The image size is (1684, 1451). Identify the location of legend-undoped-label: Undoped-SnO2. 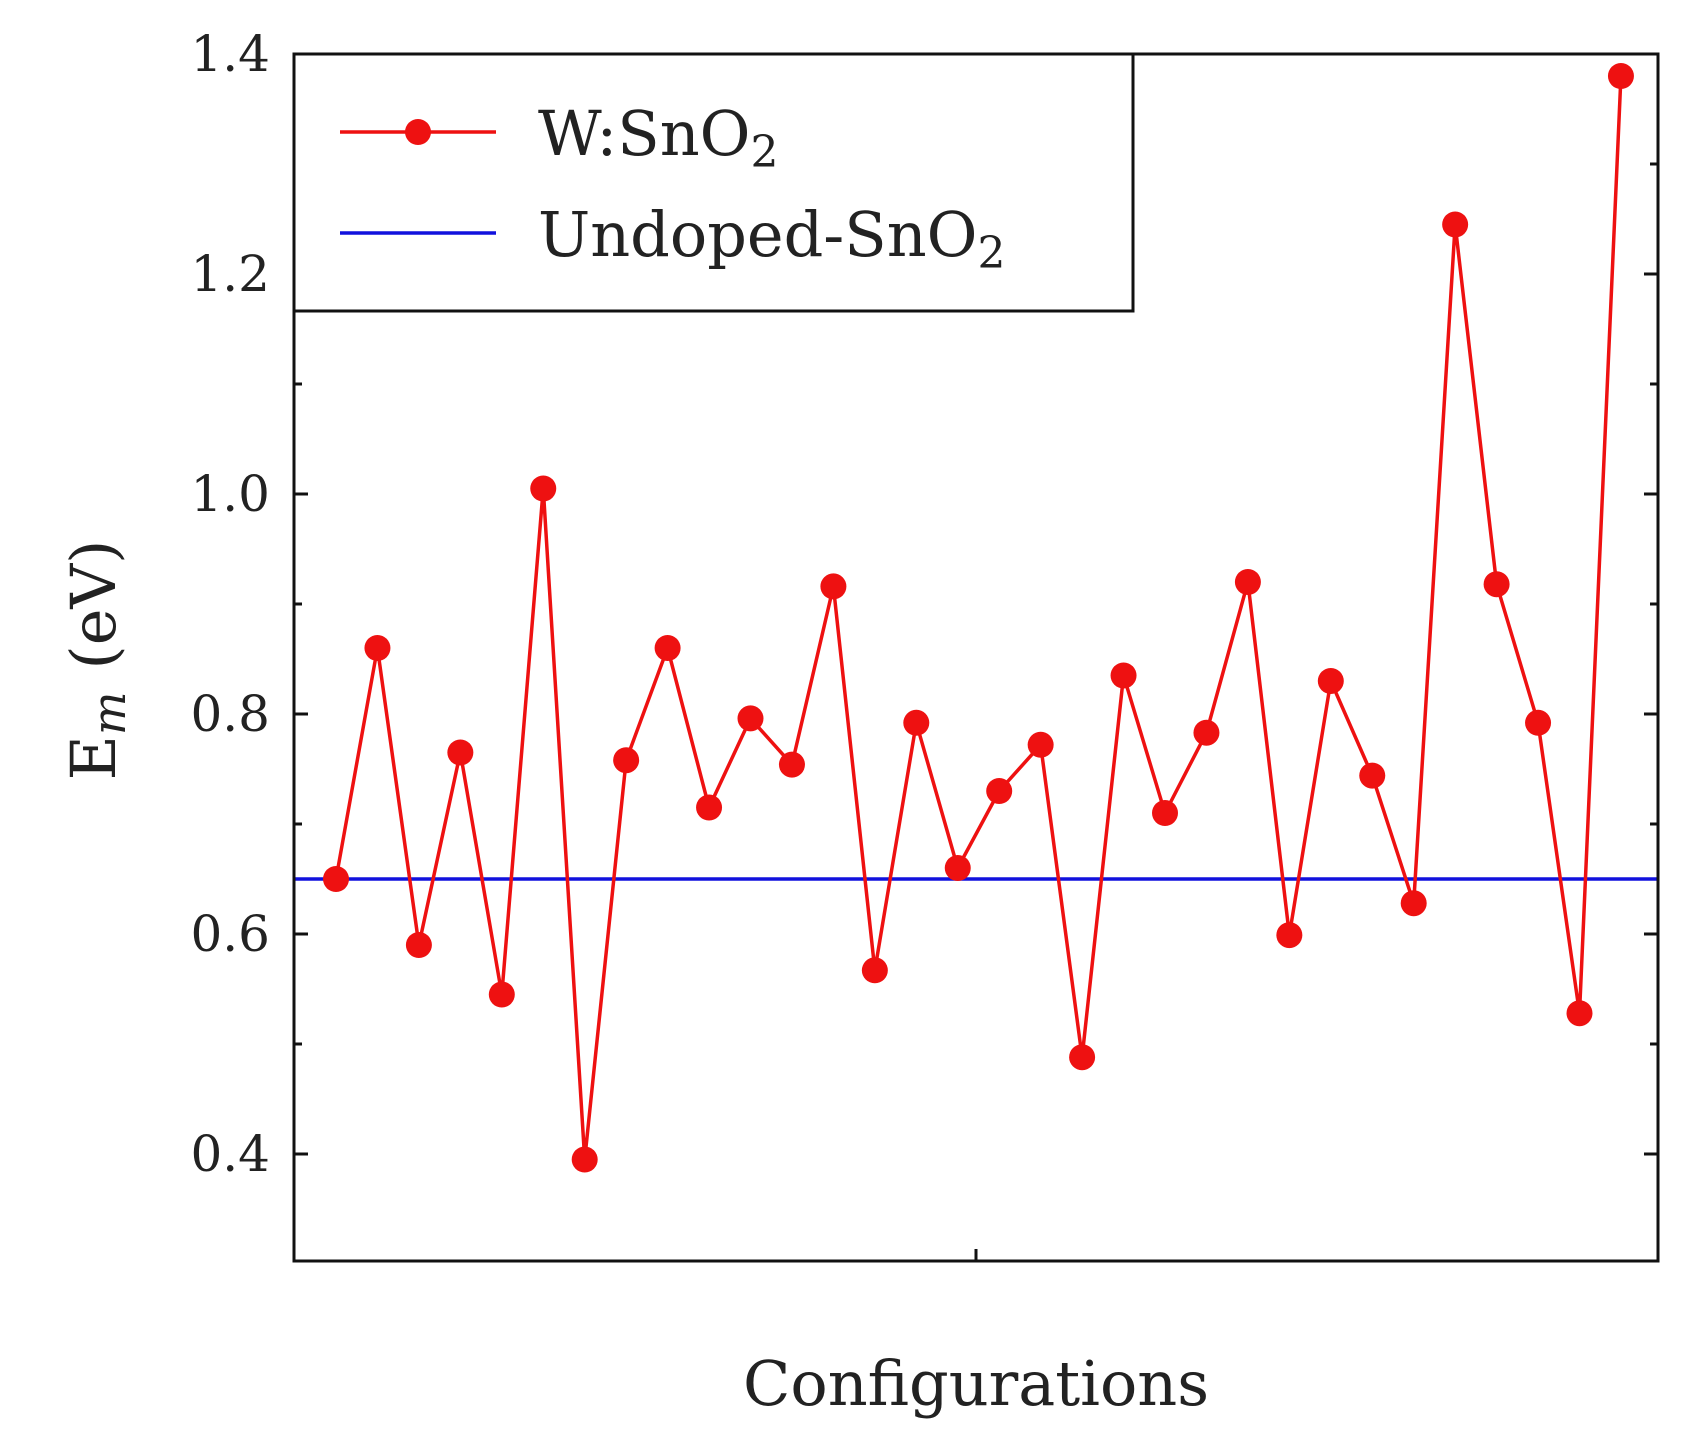
(771, 238).